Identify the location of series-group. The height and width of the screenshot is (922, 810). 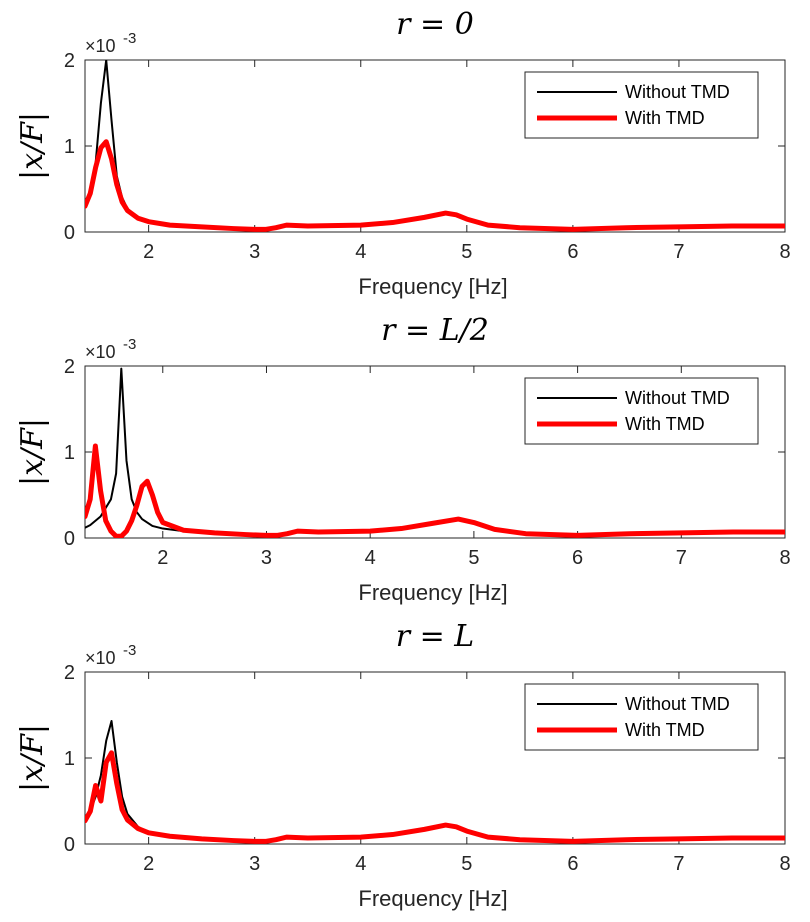
(435, 782).